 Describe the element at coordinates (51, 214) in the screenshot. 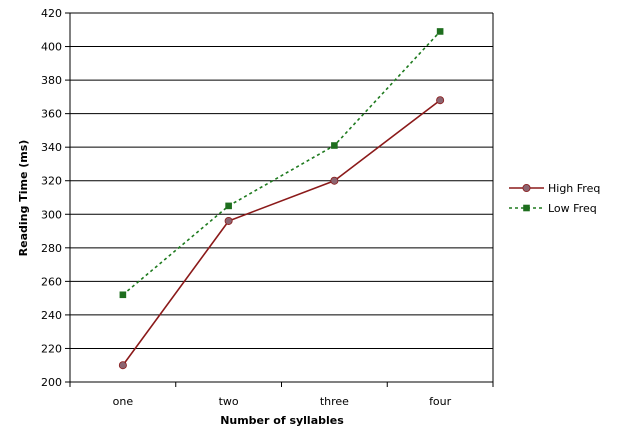

I see `y-tick-label: 300` at that location.